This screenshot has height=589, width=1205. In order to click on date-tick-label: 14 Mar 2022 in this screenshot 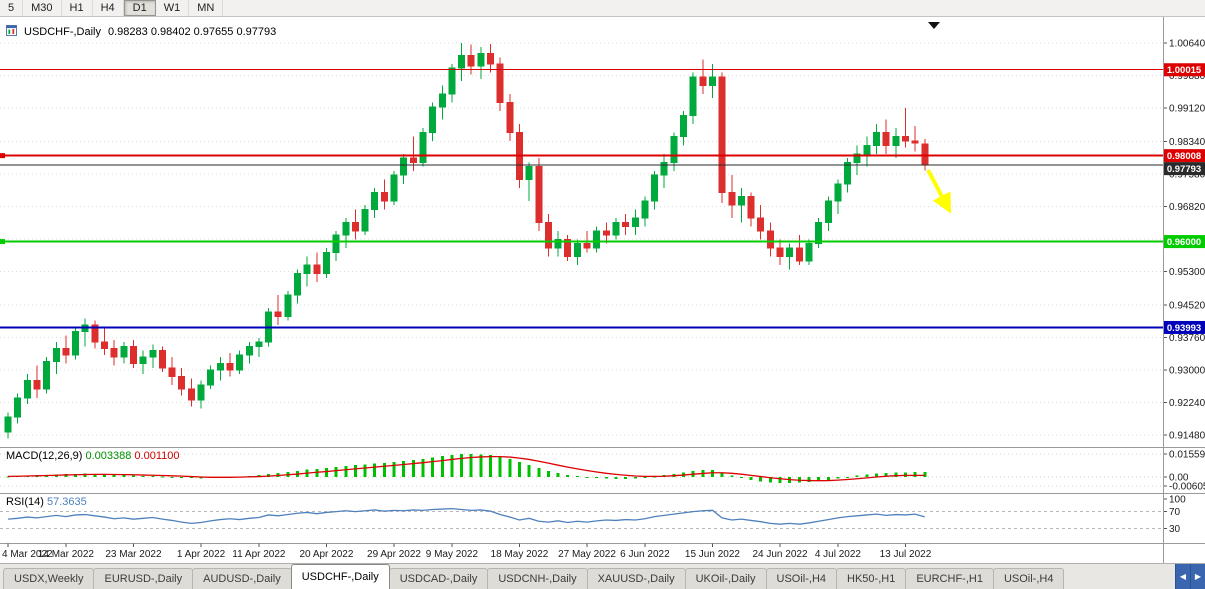, I will do `click(66, 554)`.